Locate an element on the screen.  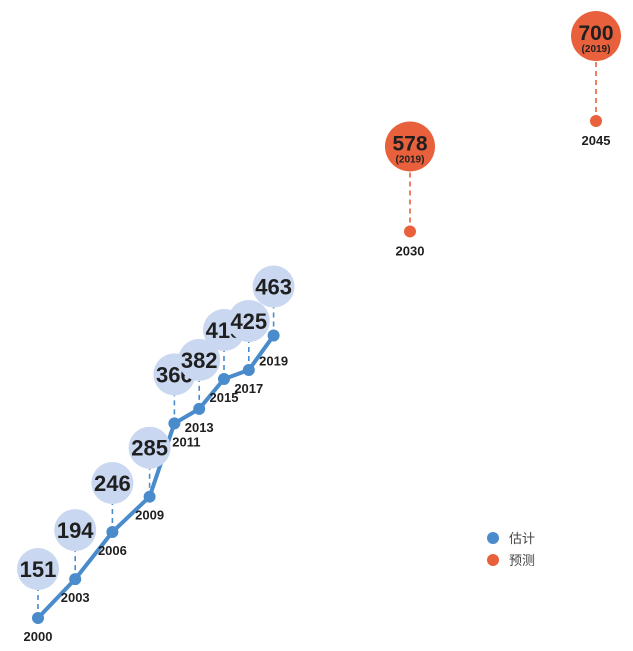
data-point-2019 is located at coordinates (273, 335).